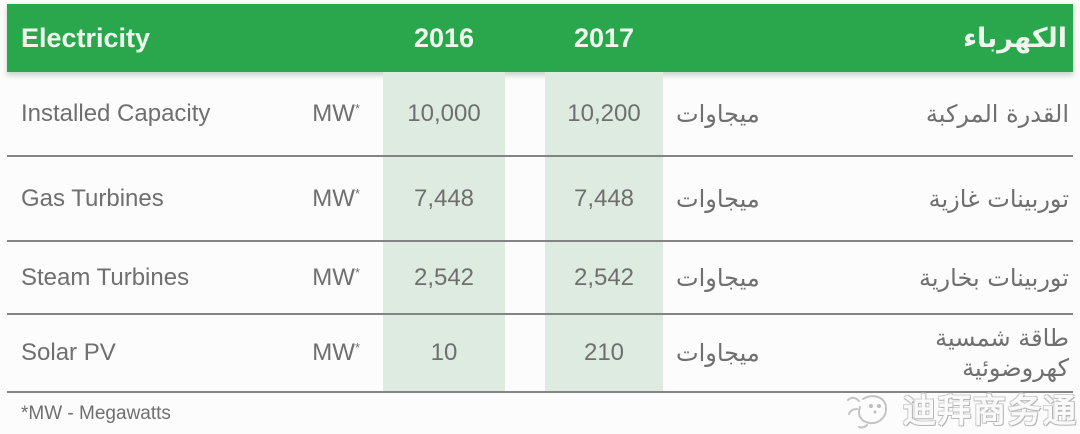  Describe the element at coordinates (92, 198) in the screenshot. I see `row-label-en: Gas Turbines` at that location.